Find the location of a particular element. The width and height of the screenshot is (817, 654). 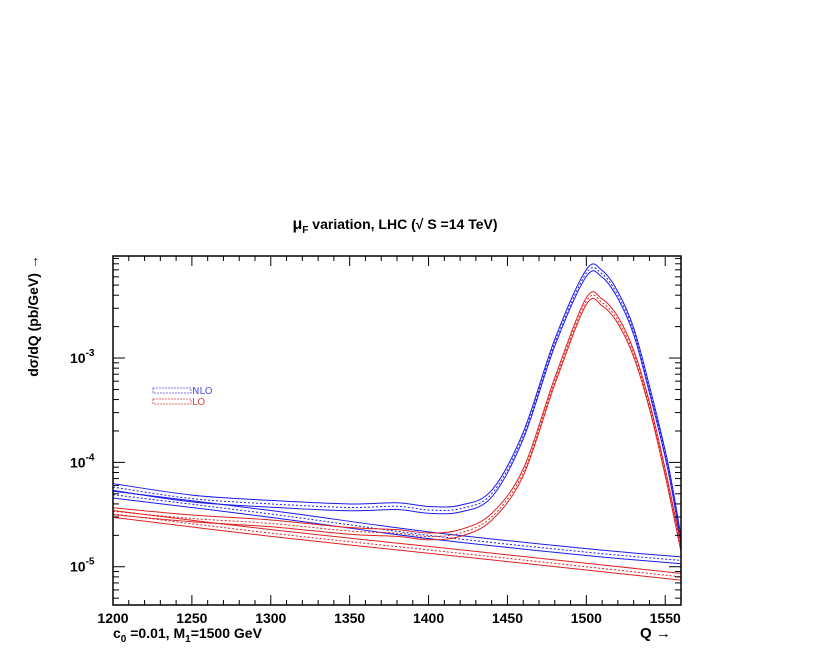

band-lower-lo is located at coordinates (397, 548).